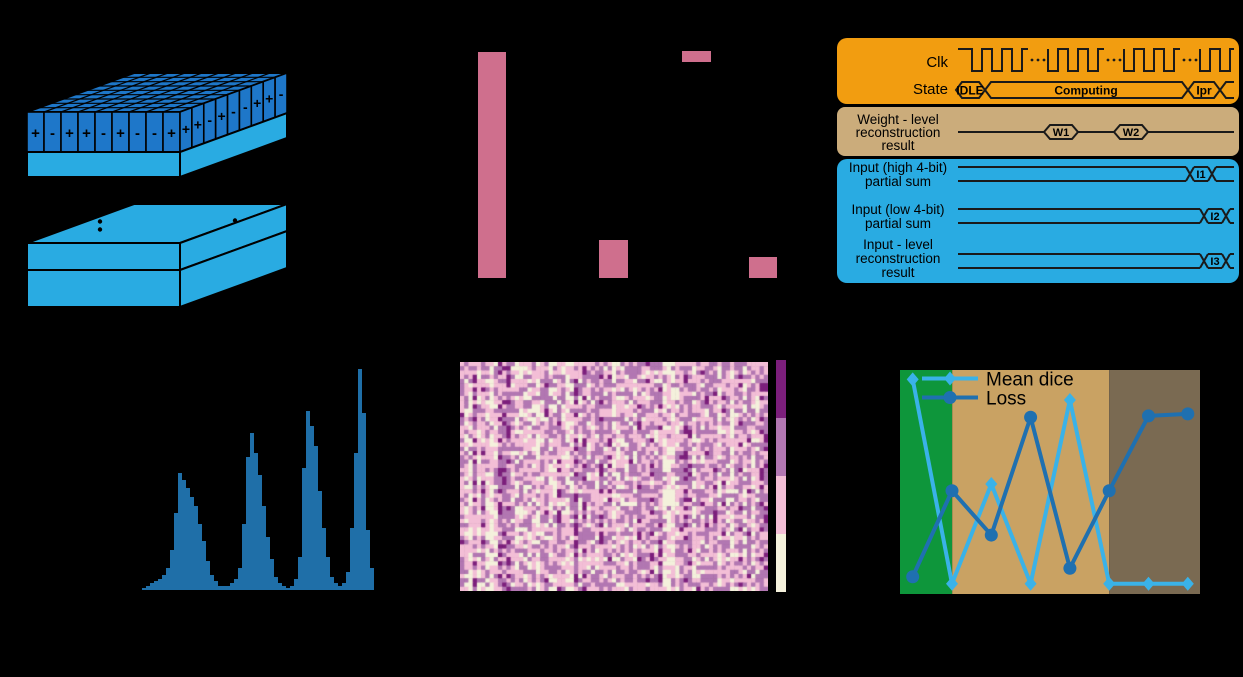  Describe the element at coordinates (1096, 261) in the screenshot. I see `input3-signal` at that location.